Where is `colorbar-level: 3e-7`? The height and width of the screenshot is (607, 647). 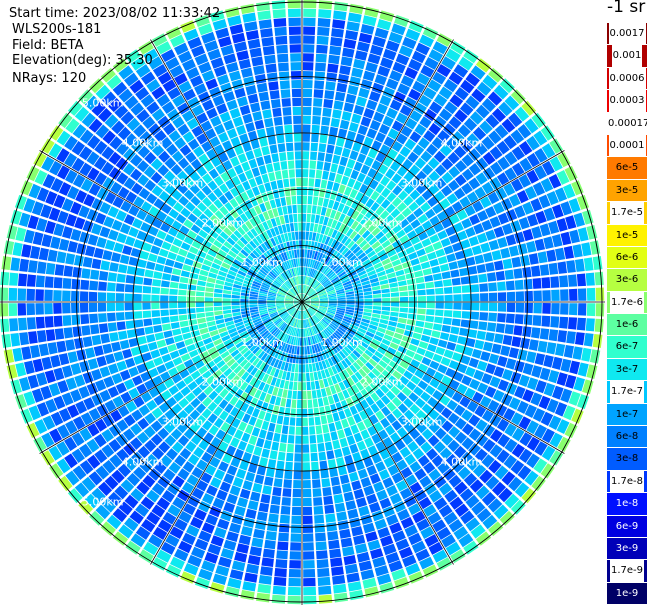 colorbar-level: 3e-7 is located at coordinates (627, 370).